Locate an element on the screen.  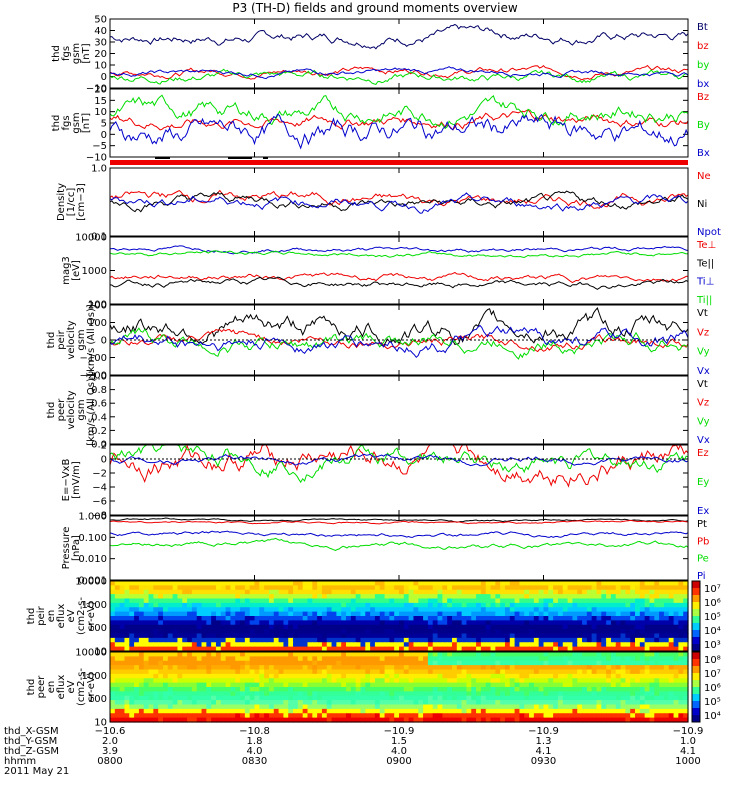
y-axis-label: gsm is located at coordinates (76, 53).